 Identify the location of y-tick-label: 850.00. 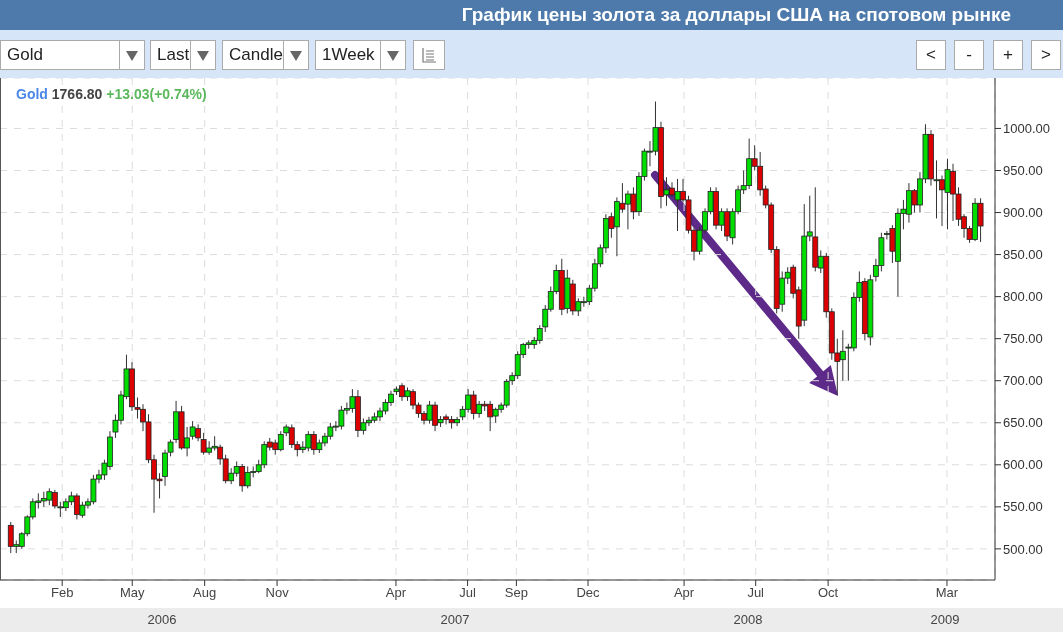
(1023, 255).